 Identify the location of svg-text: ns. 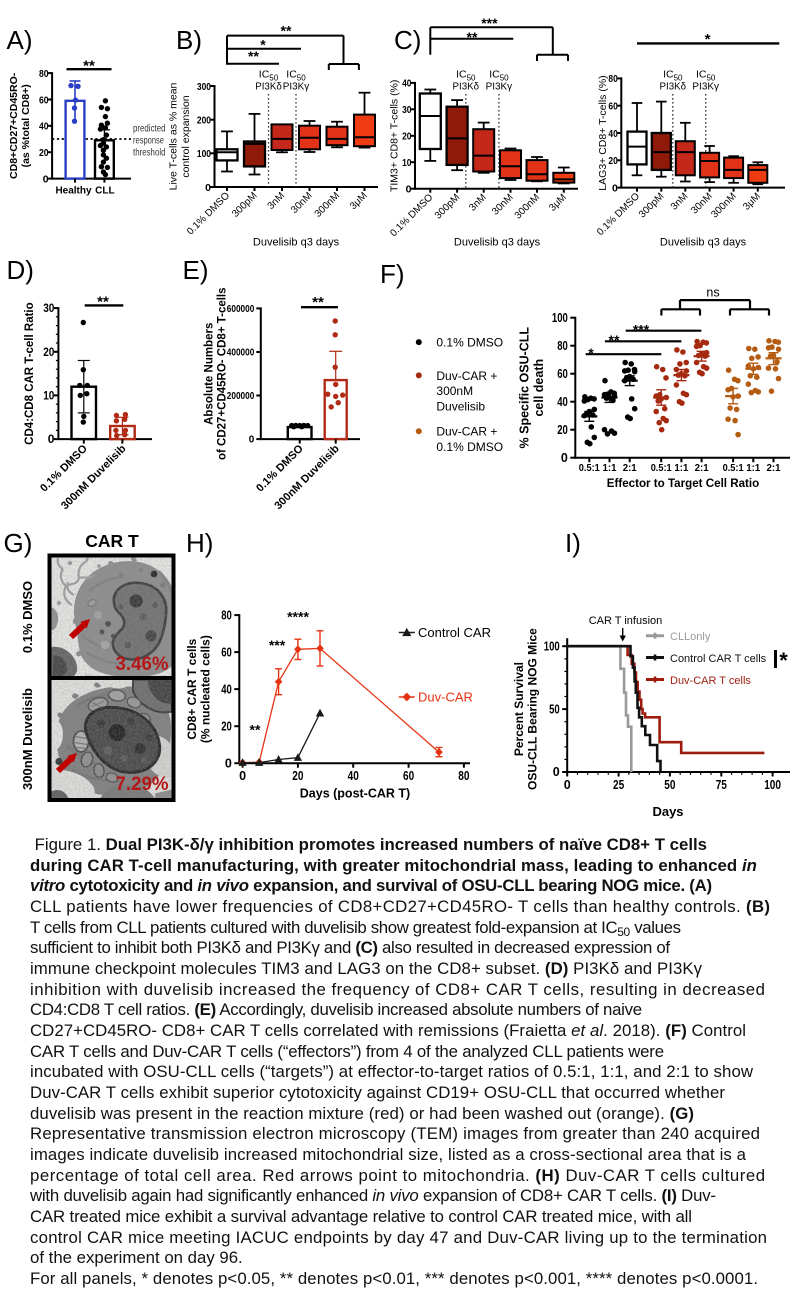
(712, 293).